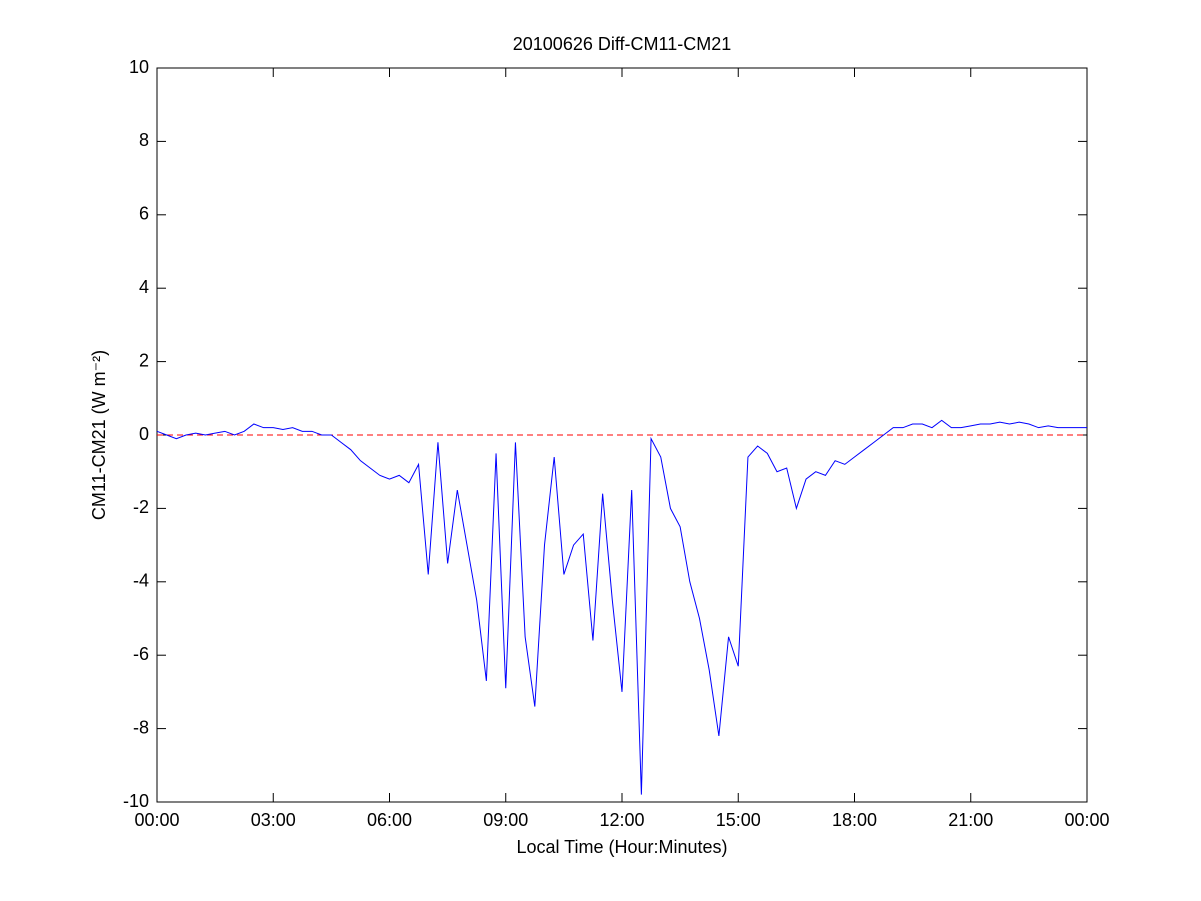 This screenshot has width=1201, height=901. I want to click on y-tick-label: 10, so click(139, 67).